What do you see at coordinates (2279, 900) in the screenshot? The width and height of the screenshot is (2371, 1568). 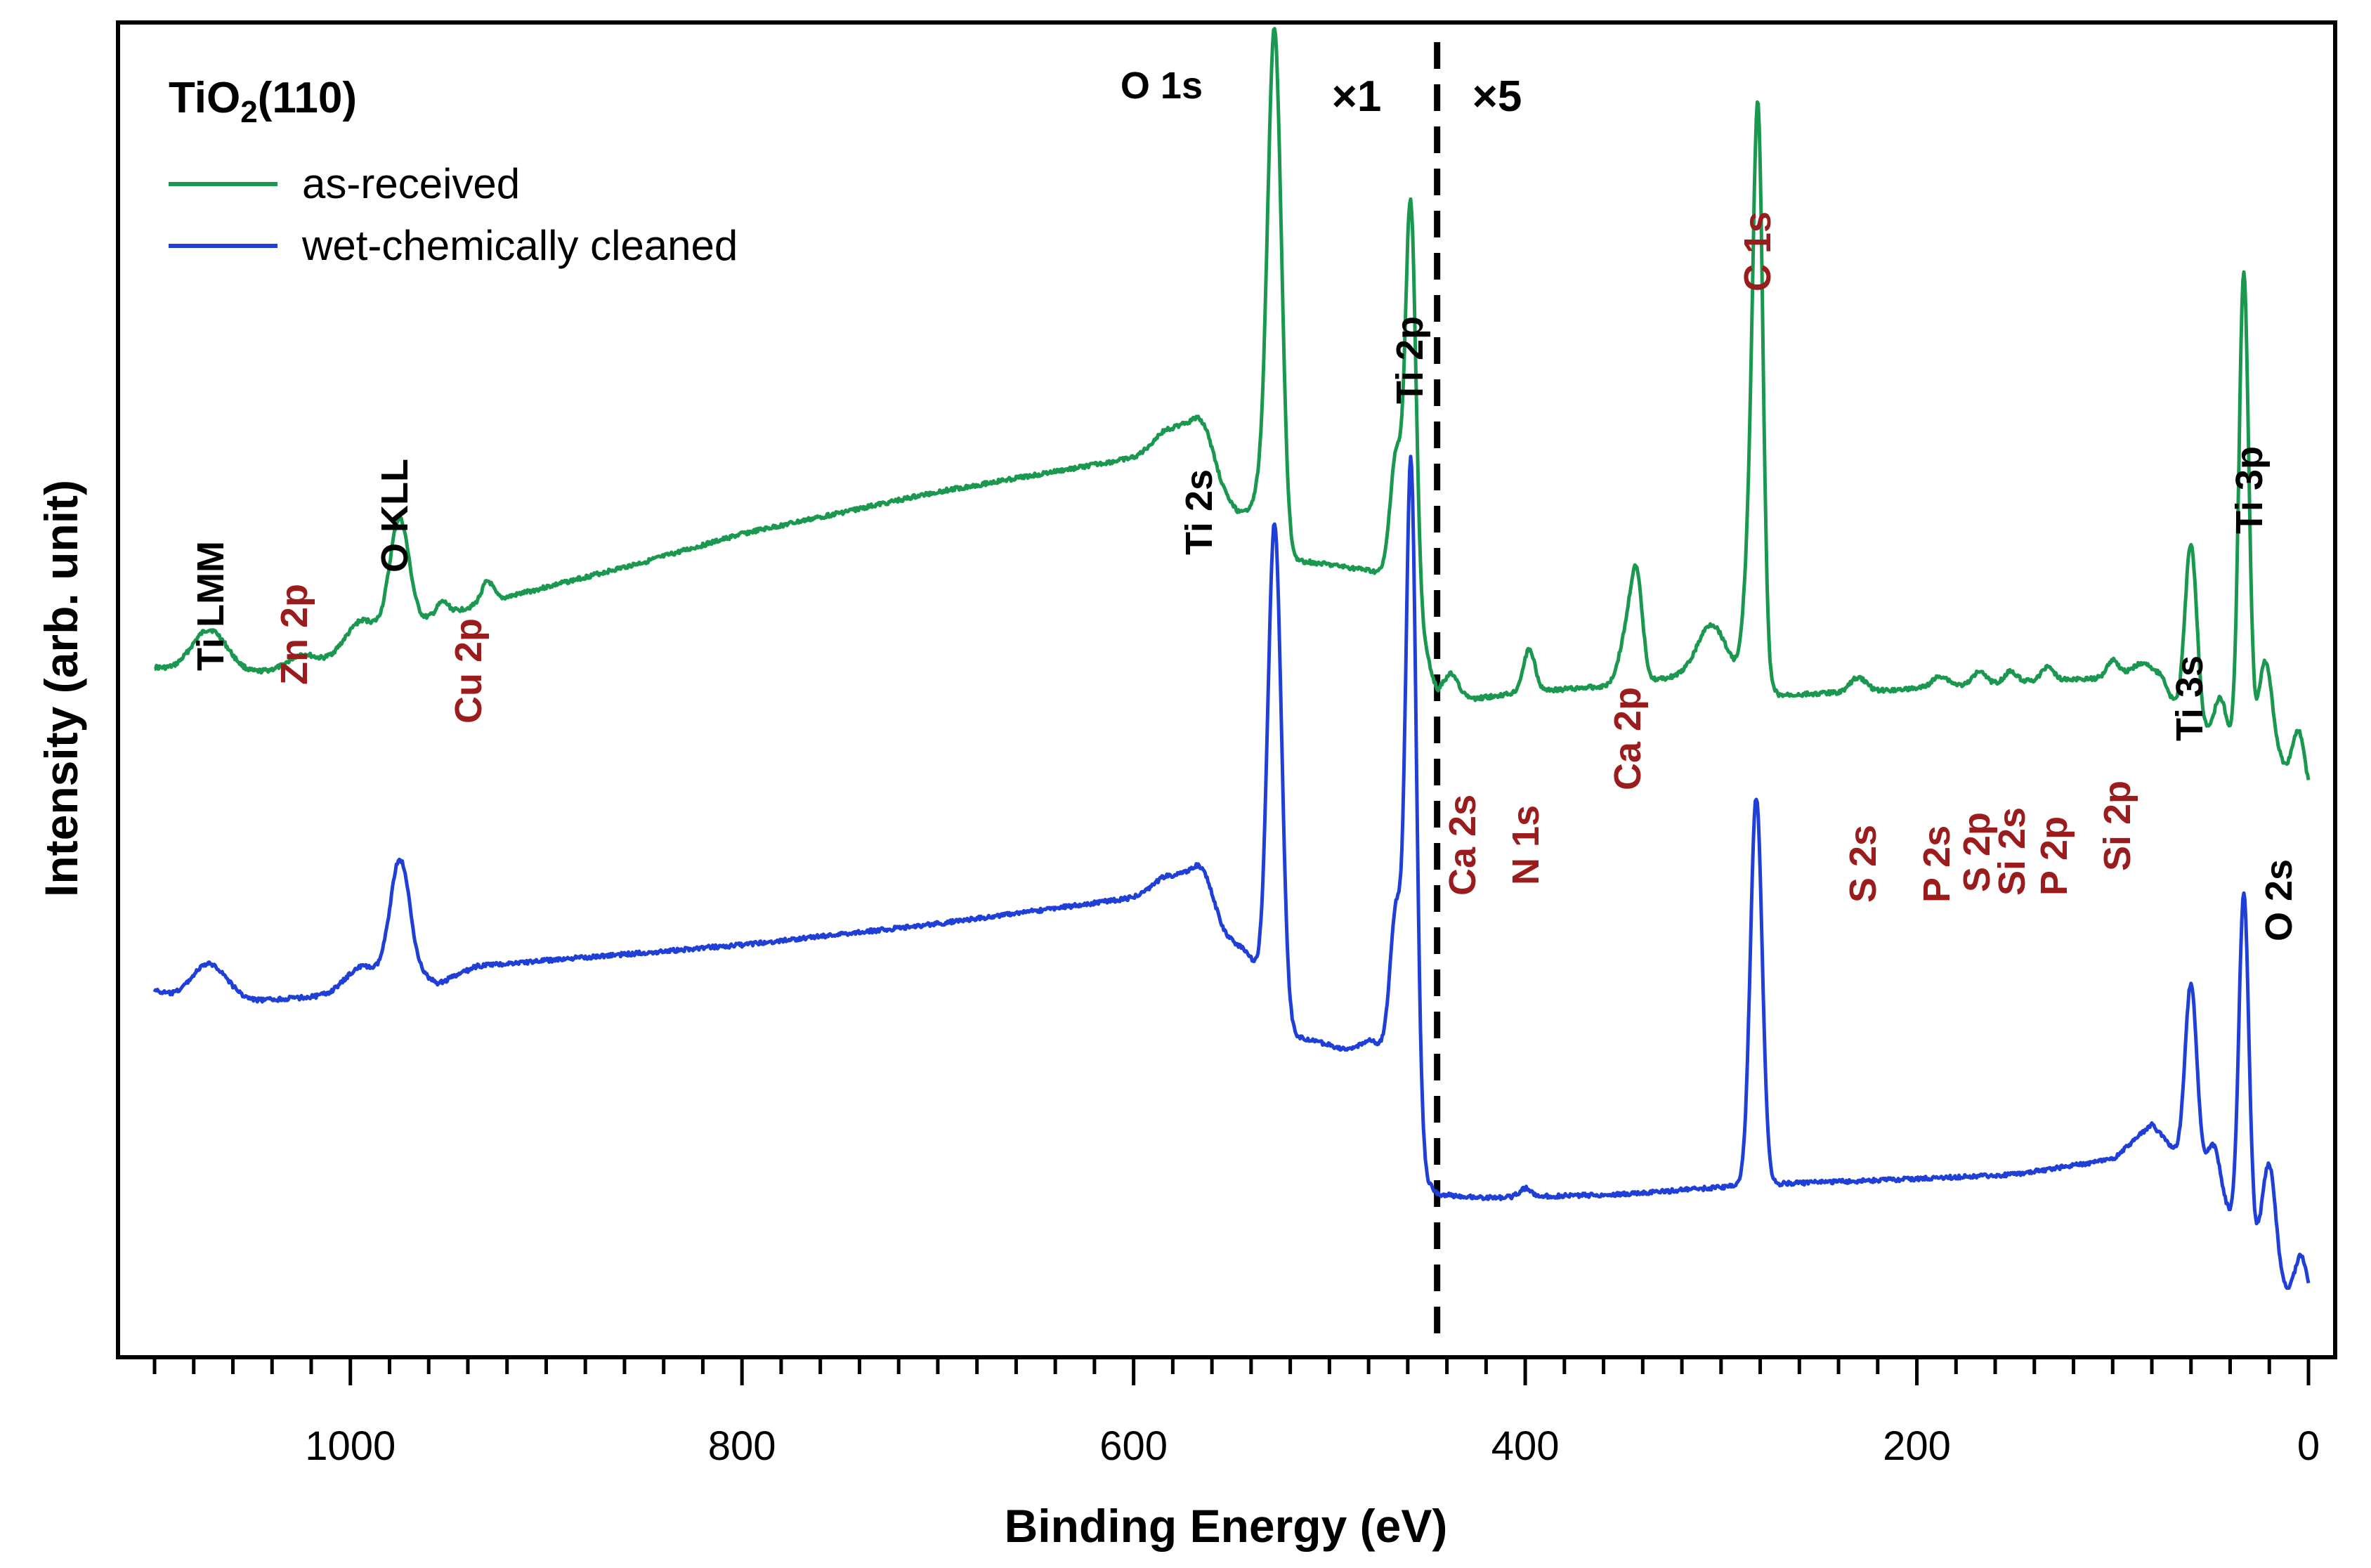 I see `peak-label: O 2s` at bounding box center [2279, 900].